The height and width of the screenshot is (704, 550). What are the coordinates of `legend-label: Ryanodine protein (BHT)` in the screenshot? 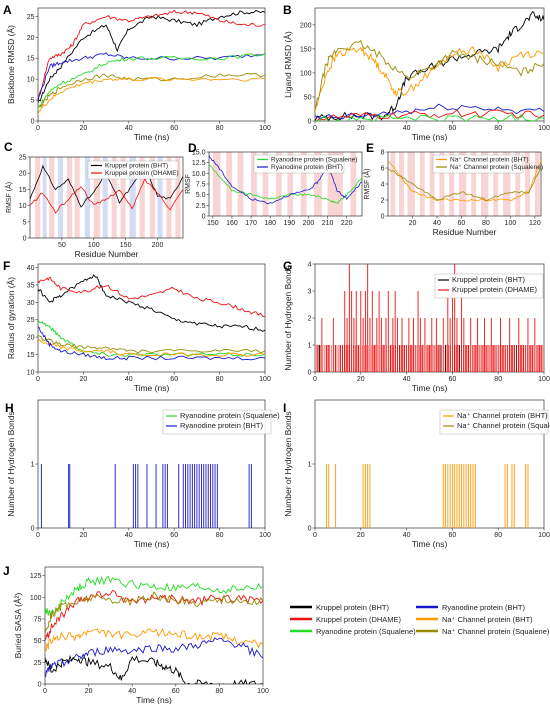 It's located at (307, 167).